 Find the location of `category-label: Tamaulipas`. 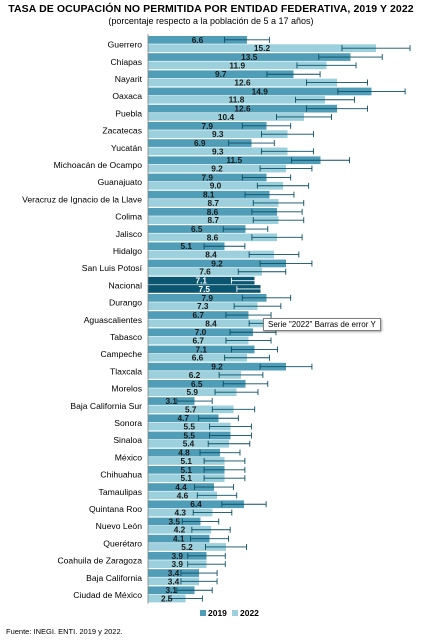

category-label: Tamaulipas is located at coordinates (120, 492).